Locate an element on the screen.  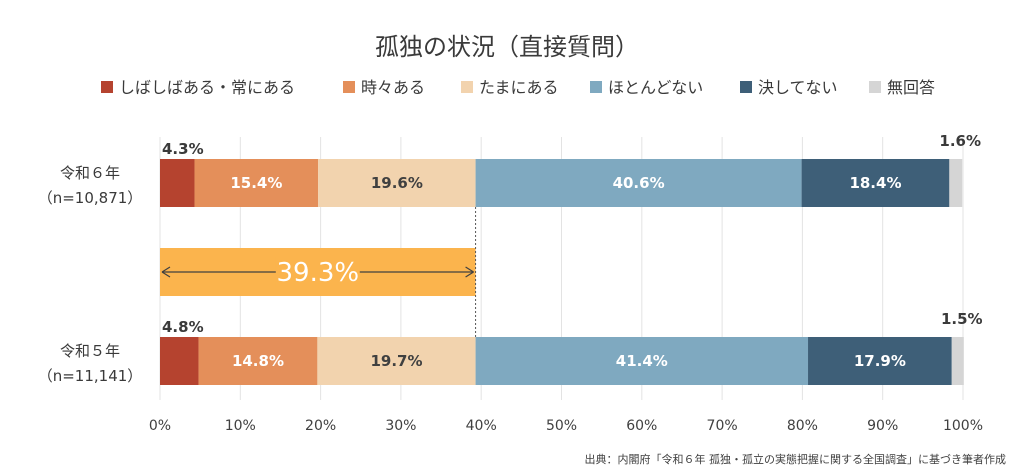
legend-label: 時々ある is located at coordinates (393, 87).